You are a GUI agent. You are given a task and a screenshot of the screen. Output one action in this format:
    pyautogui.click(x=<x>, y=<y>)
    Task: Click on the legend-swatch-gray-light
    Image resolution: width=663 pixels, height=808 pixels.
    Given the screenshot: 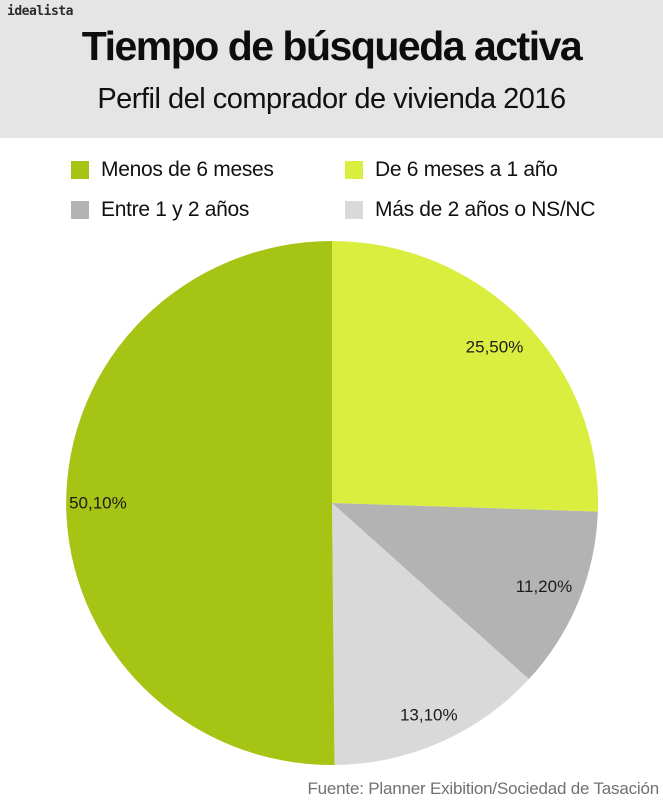 What is the action you would take?
    pyautogui.click(x=354, y=210)
    